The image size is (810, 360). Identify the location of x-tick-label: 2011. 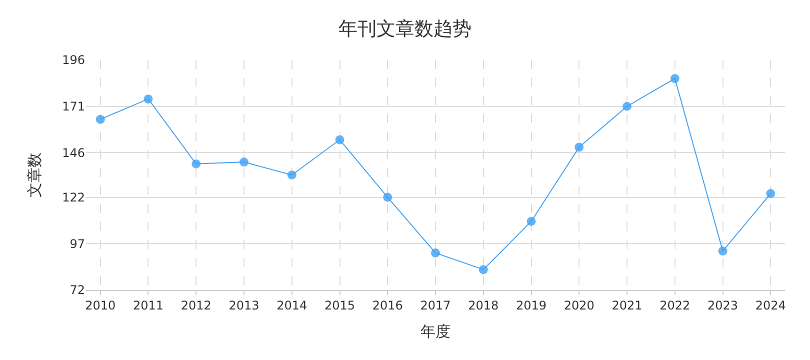
(148, 305).